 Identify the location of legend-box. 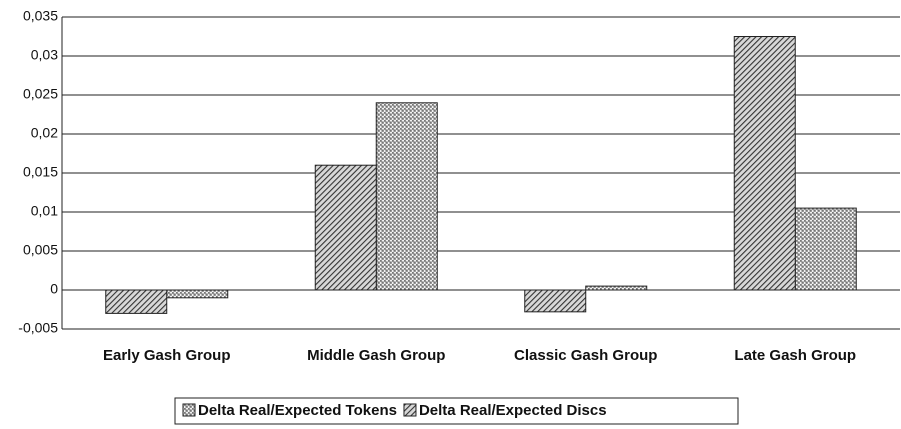
(456, 411).